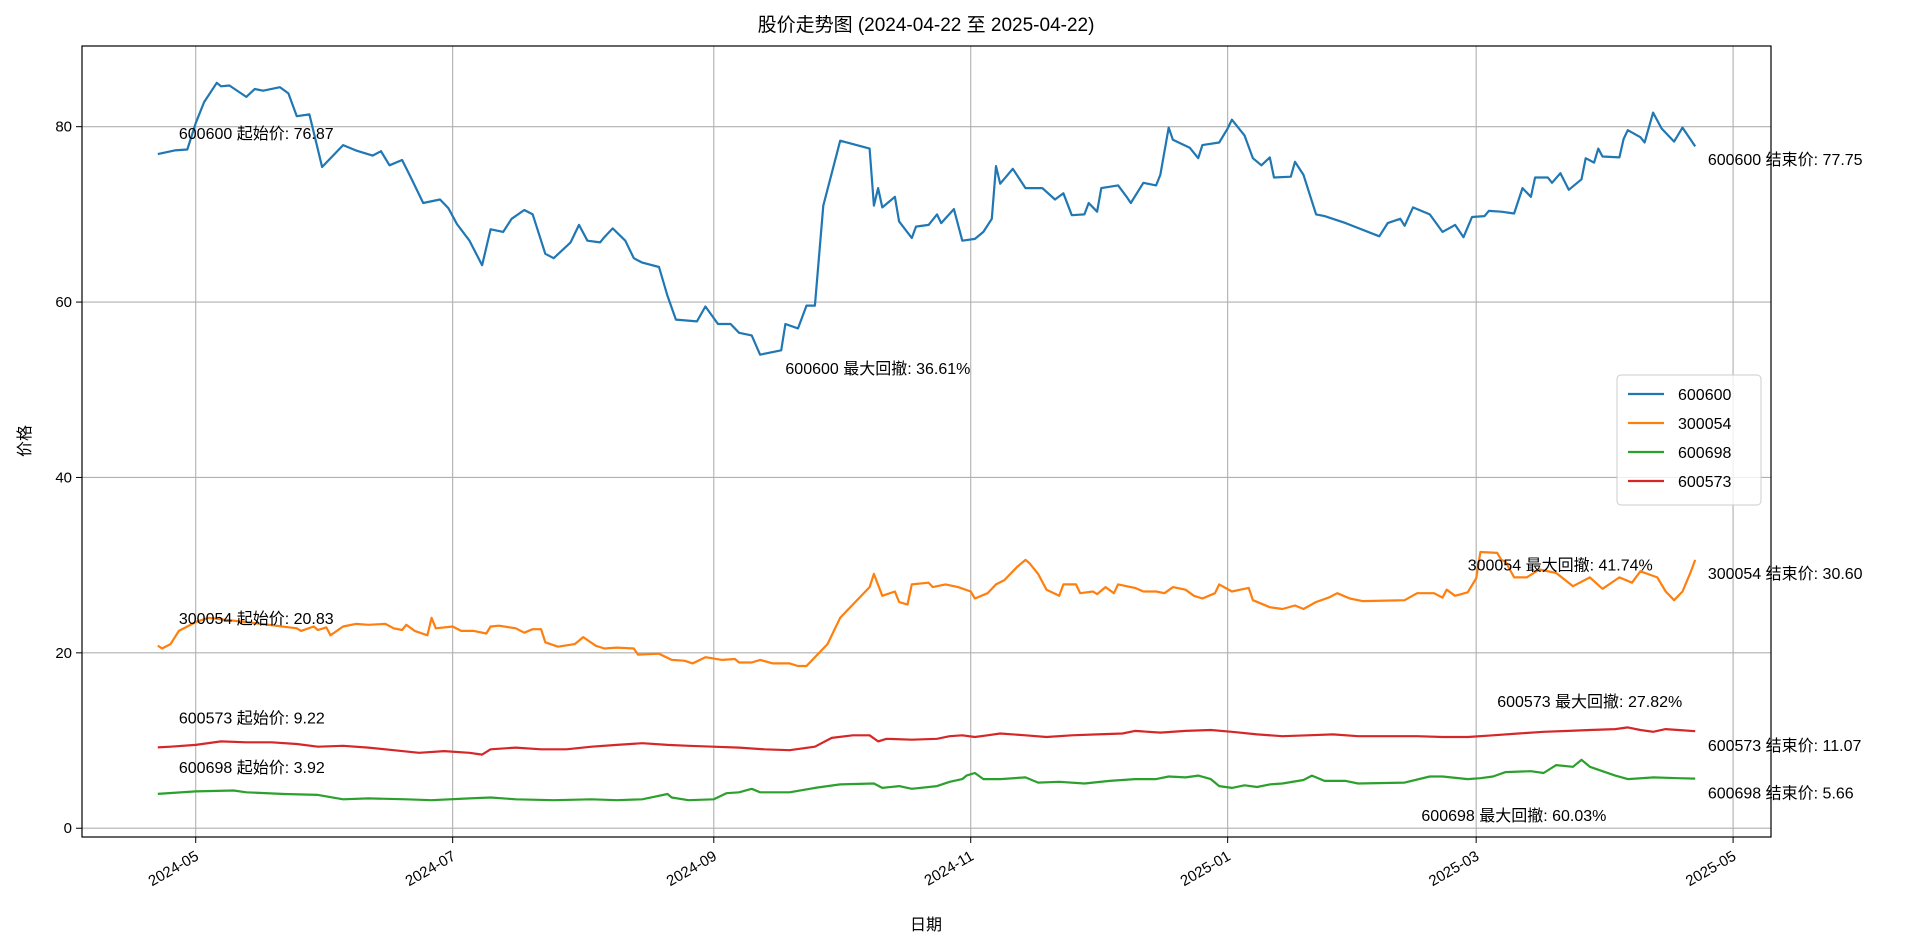 This screenshot has height=948, width=1920. Describe the element at coordinates (877, 369) in the screenshot. I see `annotation-dd: 600600 最大回撤: 36.61%` at that location.